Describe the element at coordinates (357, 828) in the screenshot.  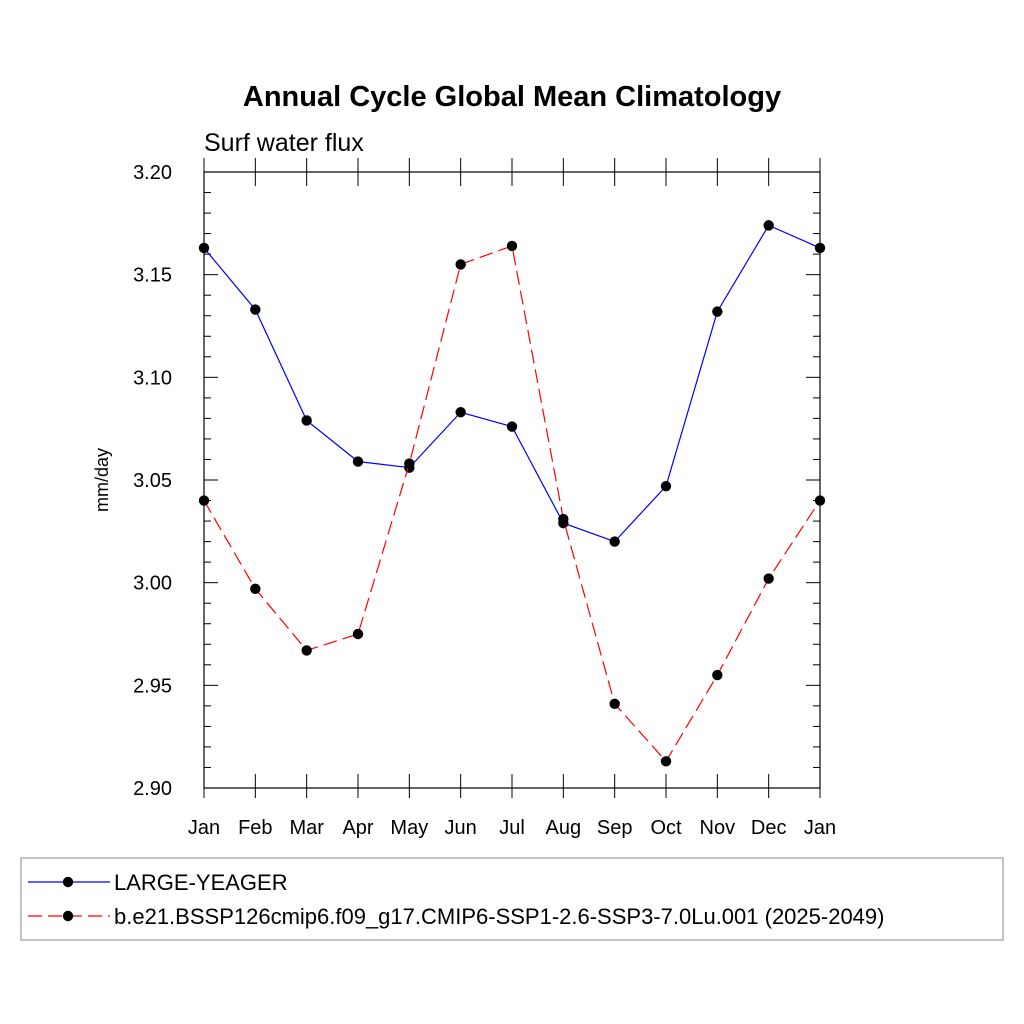
I see `x-tick-label: Apr` at that location.